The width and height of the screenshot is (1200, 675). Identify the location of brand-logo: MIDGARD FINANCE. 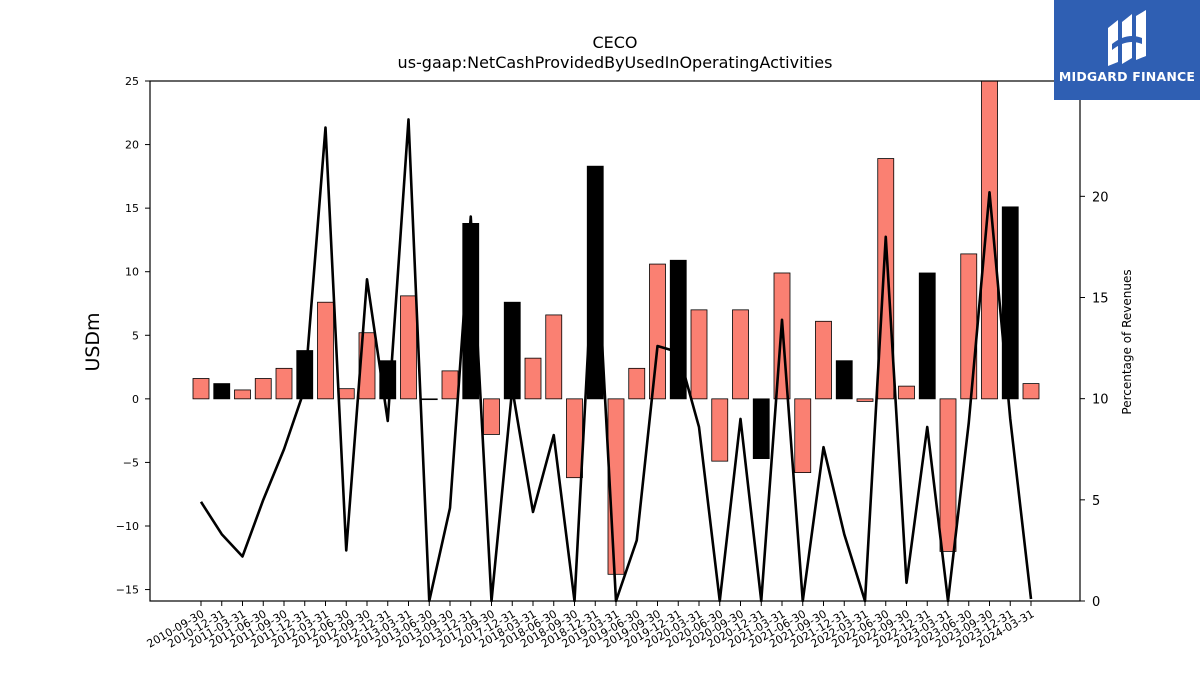
(1127, 50).